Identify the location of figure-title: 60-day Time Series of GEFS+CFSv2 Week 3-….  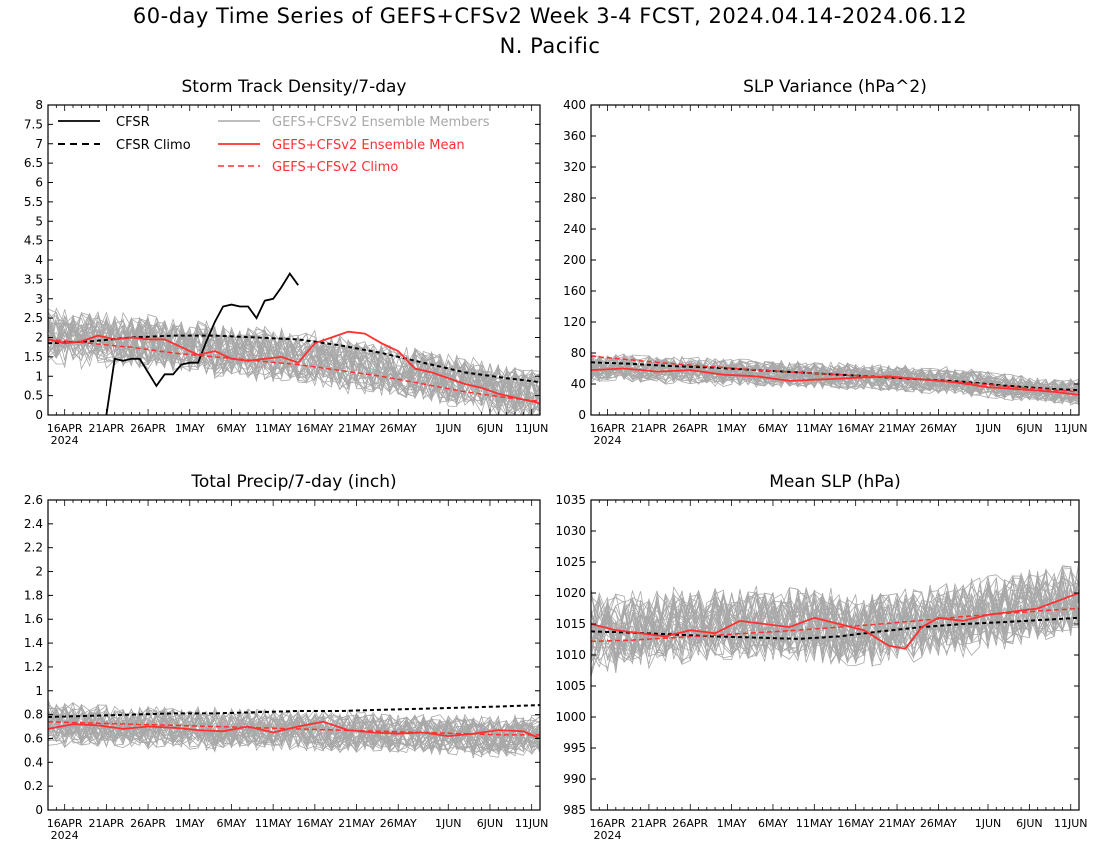
(550, 16).